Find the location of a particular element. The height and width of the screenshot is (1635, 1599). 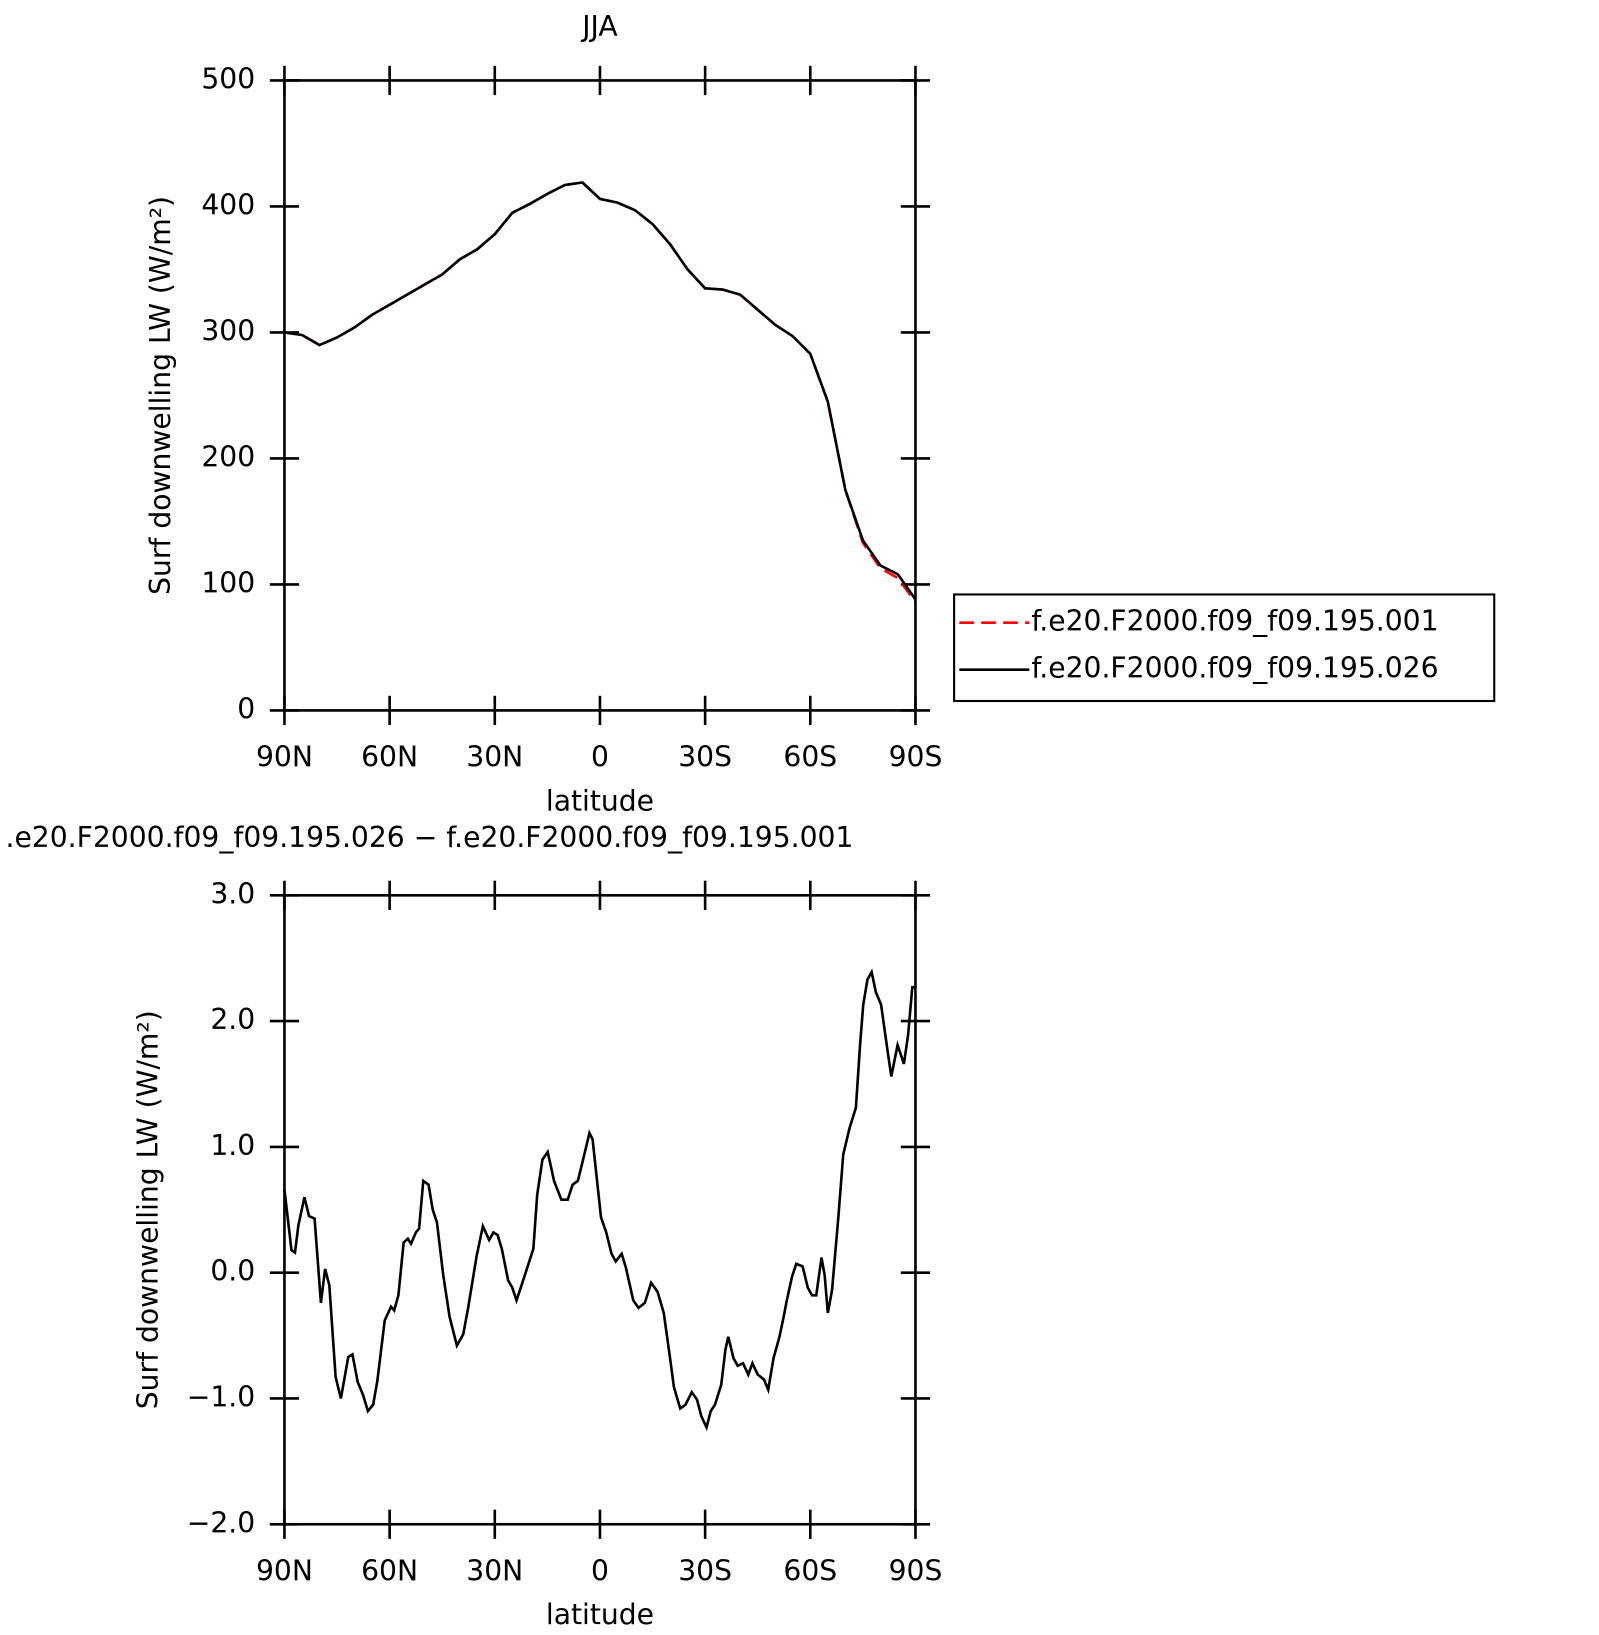

y-tick-label: 400 is located at coordinates (228, 204).